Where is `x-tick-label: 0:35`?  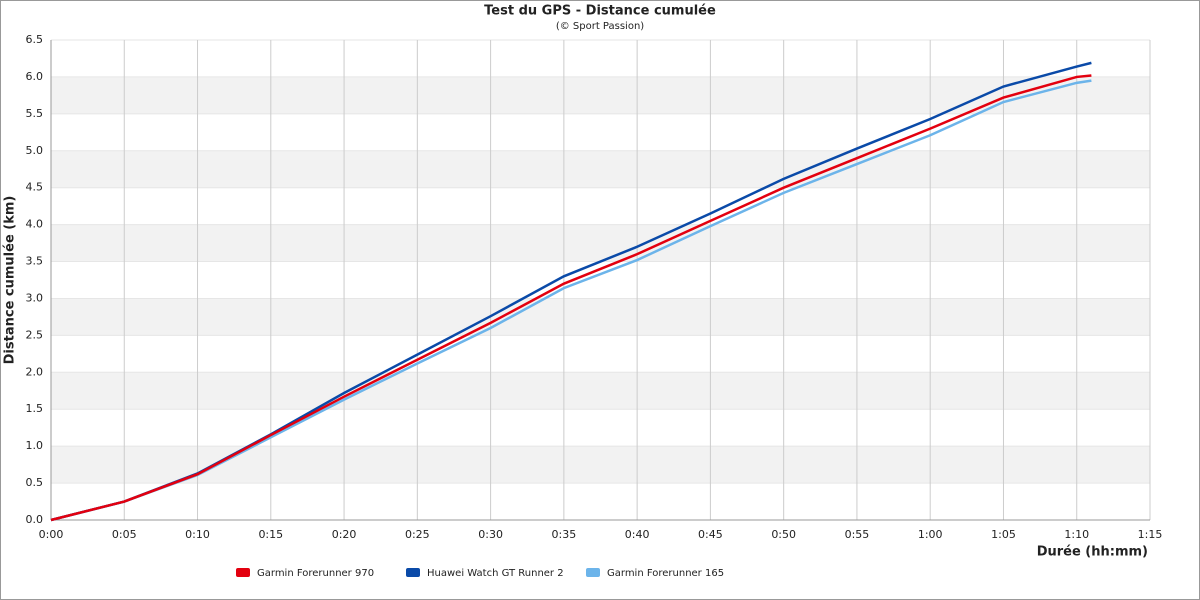
x-tick-label: 0:35 is located at coordinates (564, 534).